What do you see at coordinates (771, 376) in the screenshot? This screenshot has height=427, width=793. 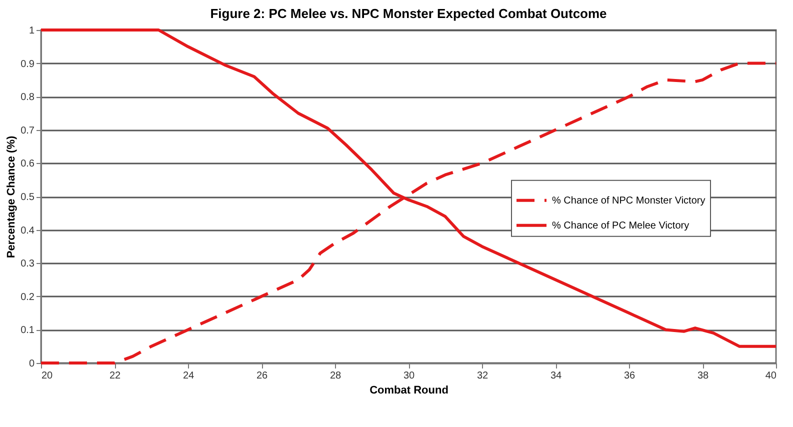 I see `x-tick-label: 40` at bounding box center [771, 376].